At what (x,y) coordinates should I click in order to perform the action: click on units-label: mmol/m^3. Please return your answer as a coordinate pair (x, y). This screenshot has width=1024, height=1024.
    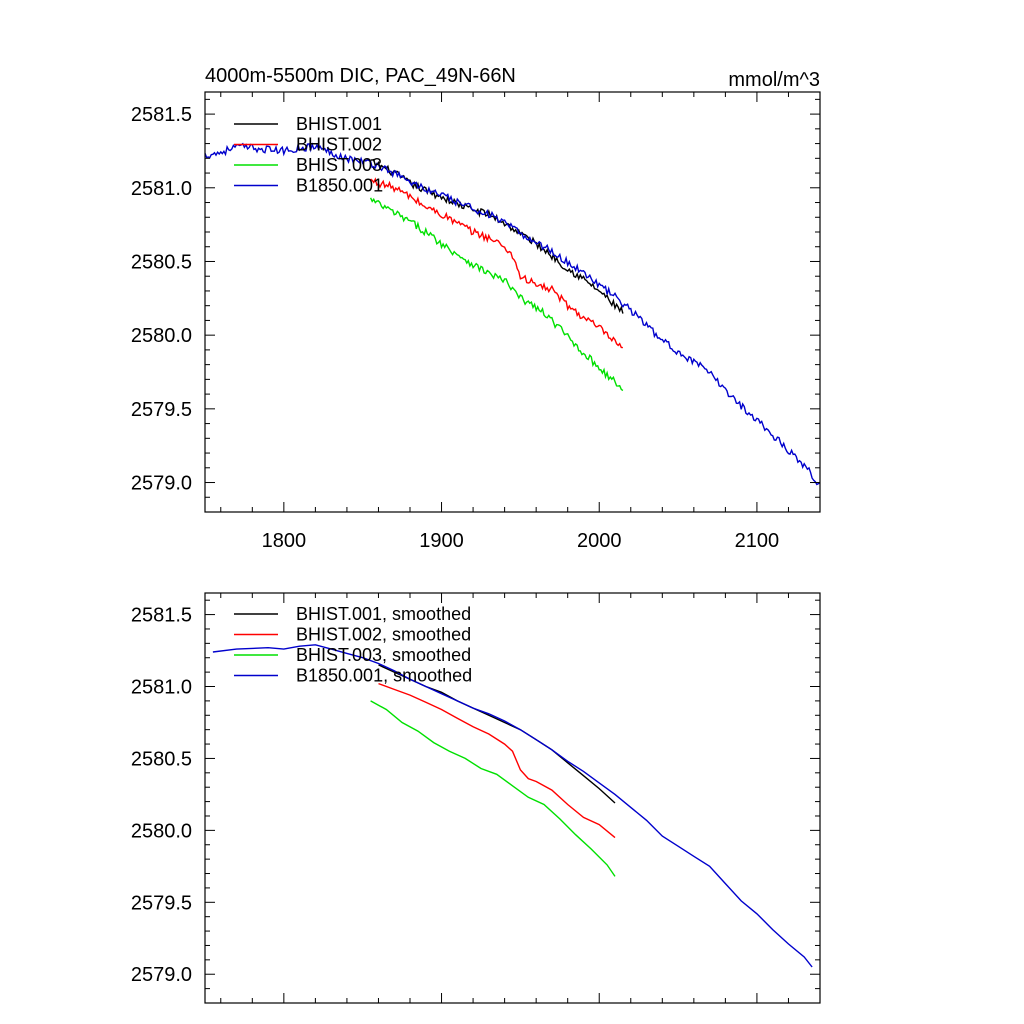
    Looking at the image, I should click on (774, 80).